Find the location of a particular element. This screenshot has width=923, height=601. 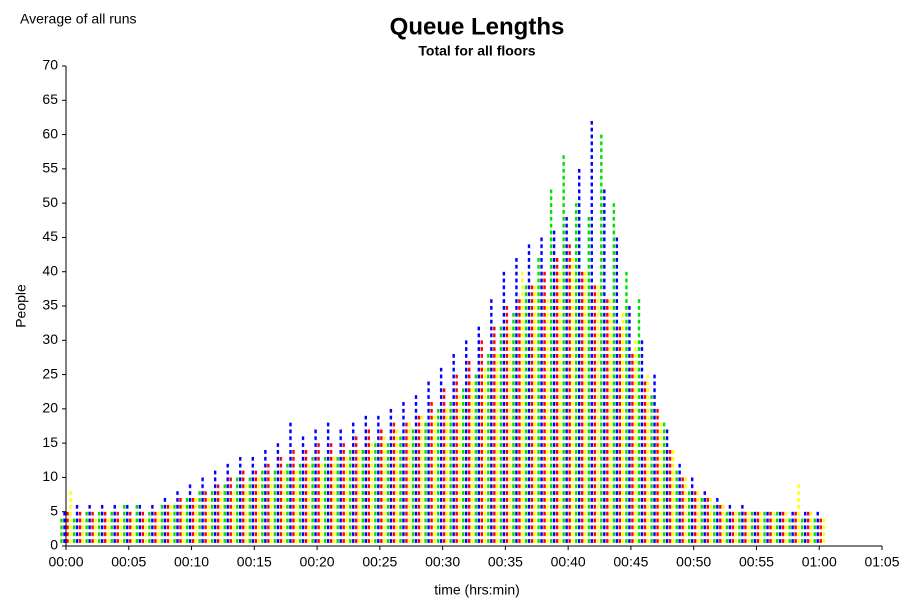

chart-title: Queue Lengths is located at coordinates (477, 26).